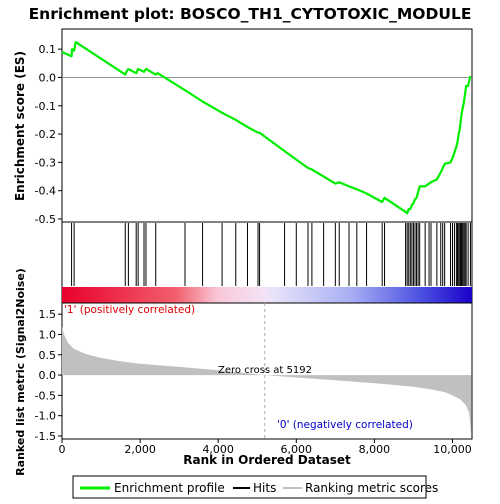 The image size is (500, 504). I want to click on es-y-axis-label: Enrichment score (ES), so click(20, 126).